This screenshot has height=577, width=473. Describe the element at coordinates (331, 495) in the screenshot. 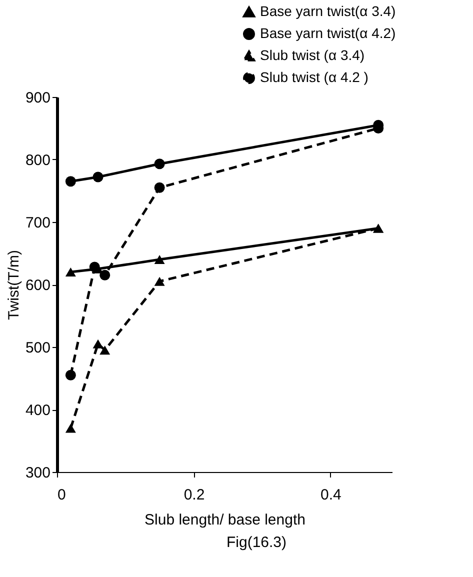

I see `x-tick-label: 0.4` at that location.